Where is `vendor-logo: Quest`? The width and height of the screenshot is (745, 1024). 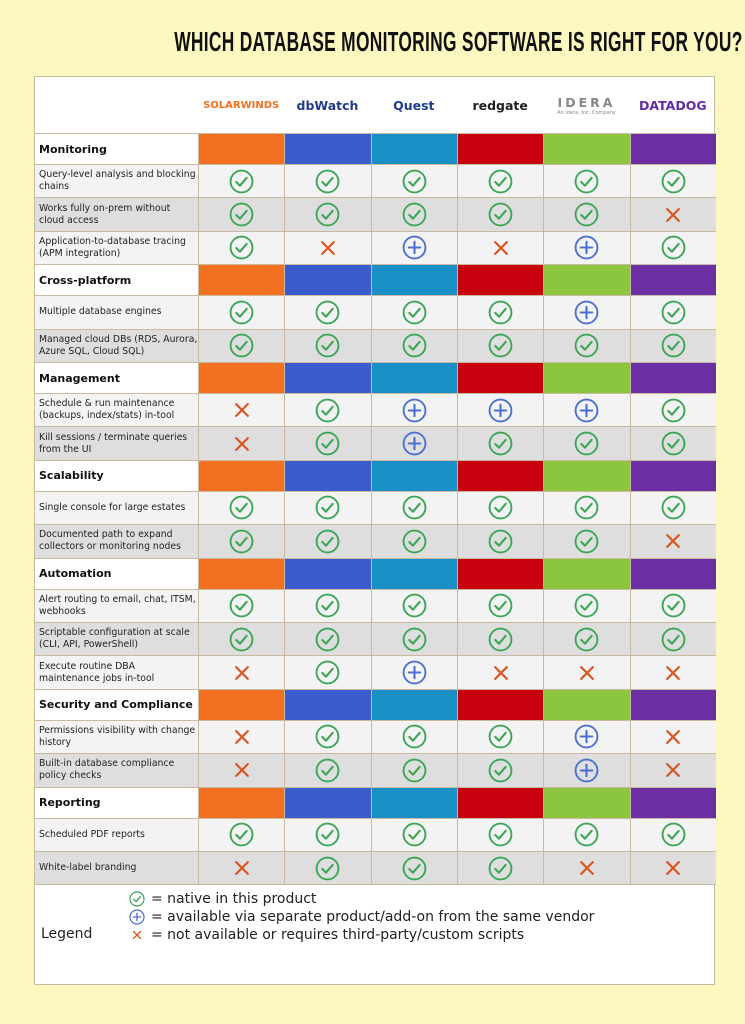
vendor-logo: Quest is located at coordinates (414, 105).